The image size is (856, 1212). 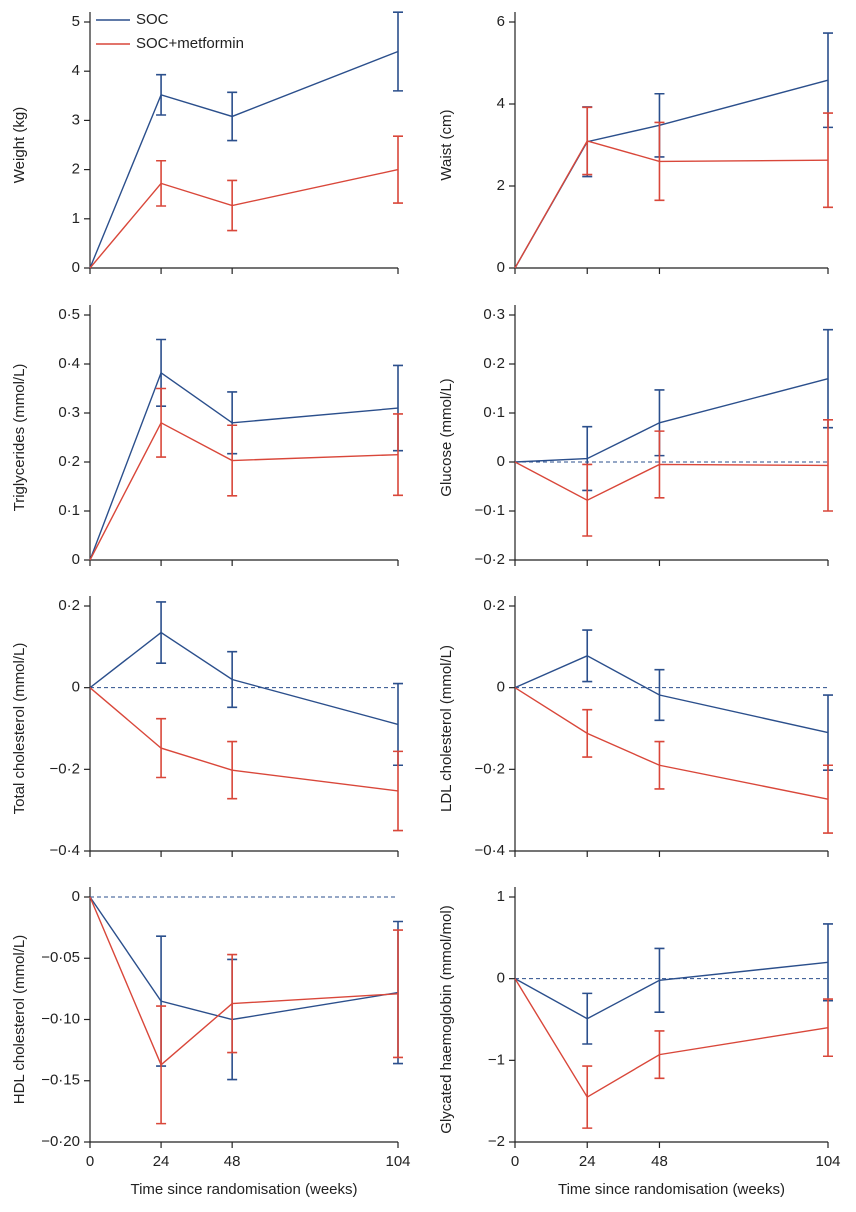 I want to click on y-tick-label: −0·10, so click(x=60, y=1018).